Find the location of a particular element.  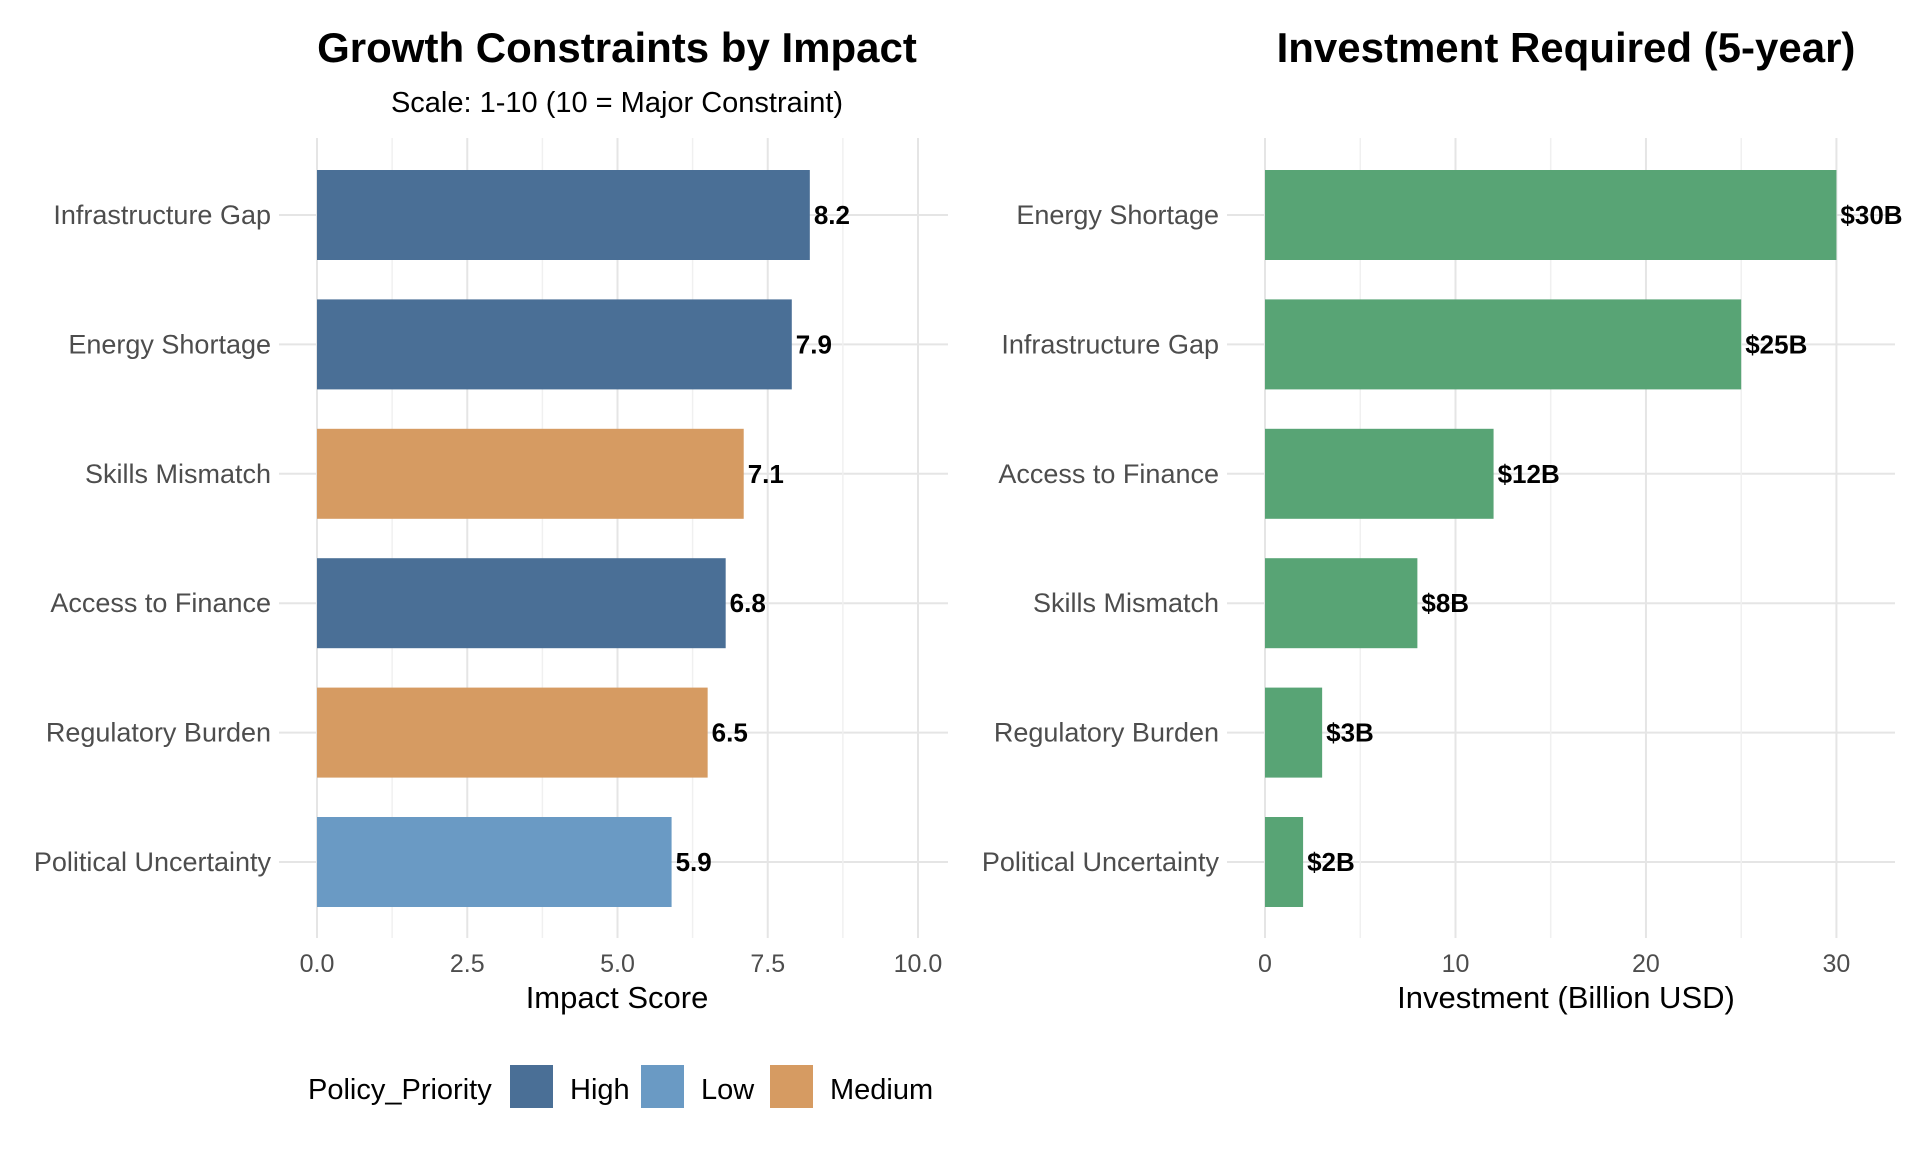

investment-bar-energy-shortage is located at coordinates (1551, 215).